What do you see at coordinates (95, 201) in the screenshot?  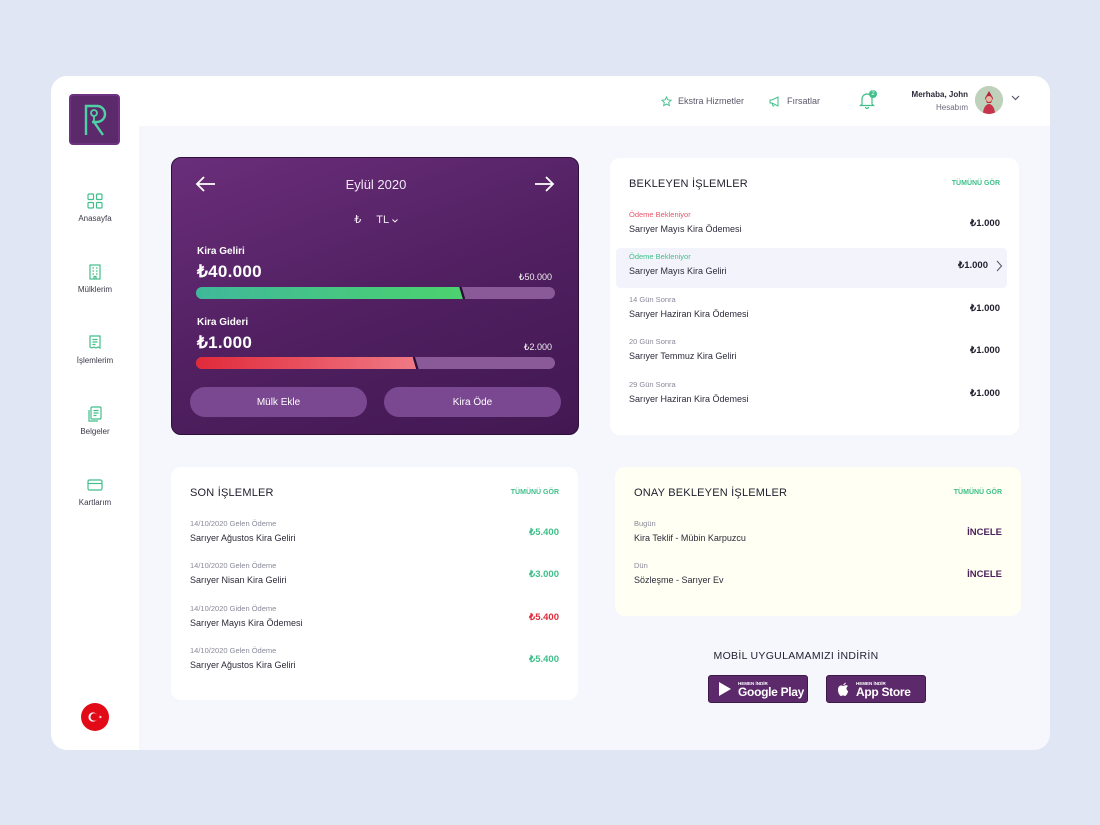 I see `grid-icon` at bounding box center [95, 201].